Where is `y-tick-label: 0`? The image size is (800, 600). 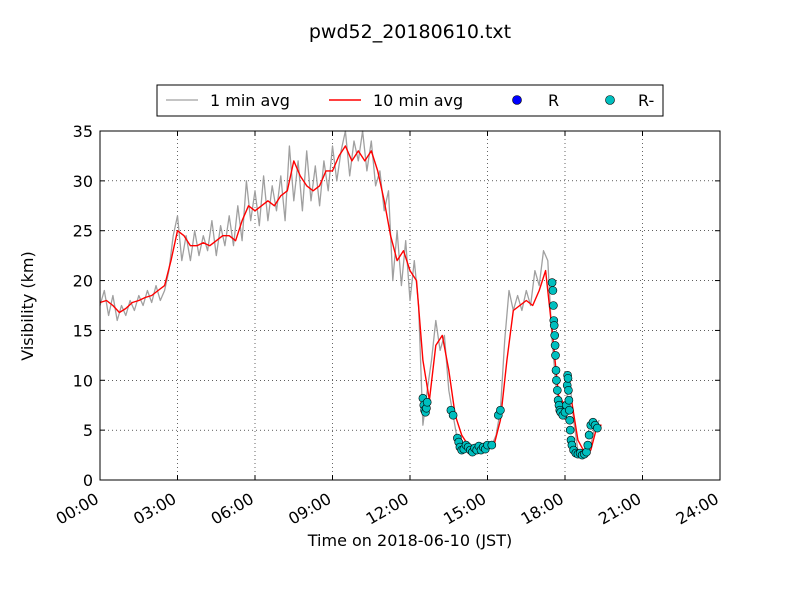
y-tick-label: 0 is located at coordinates (88, 480).